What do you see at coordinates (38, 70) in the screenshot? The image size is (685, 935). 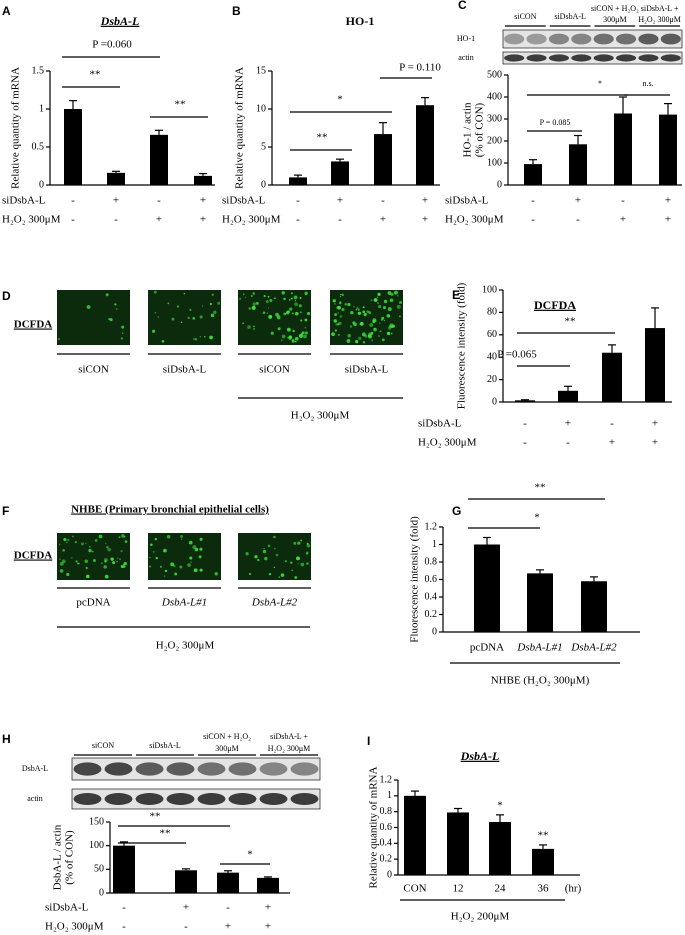 I see `y-tick-label: 1.5` at bounding box center [38, 70].